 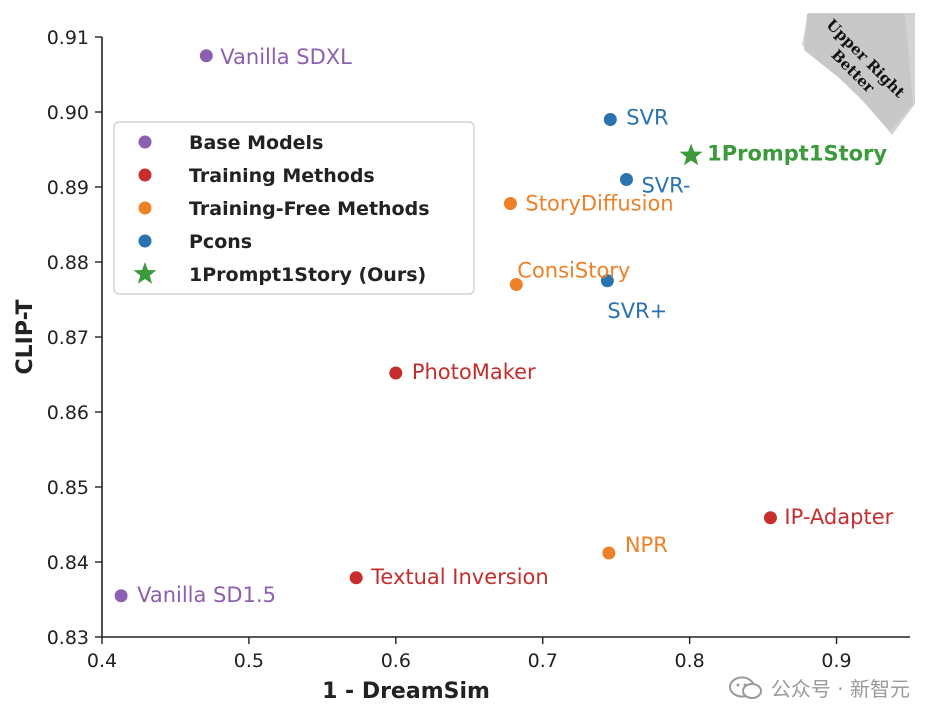 I want to click on point-label: Vanilla SDXL, so click(x=286, y=57).